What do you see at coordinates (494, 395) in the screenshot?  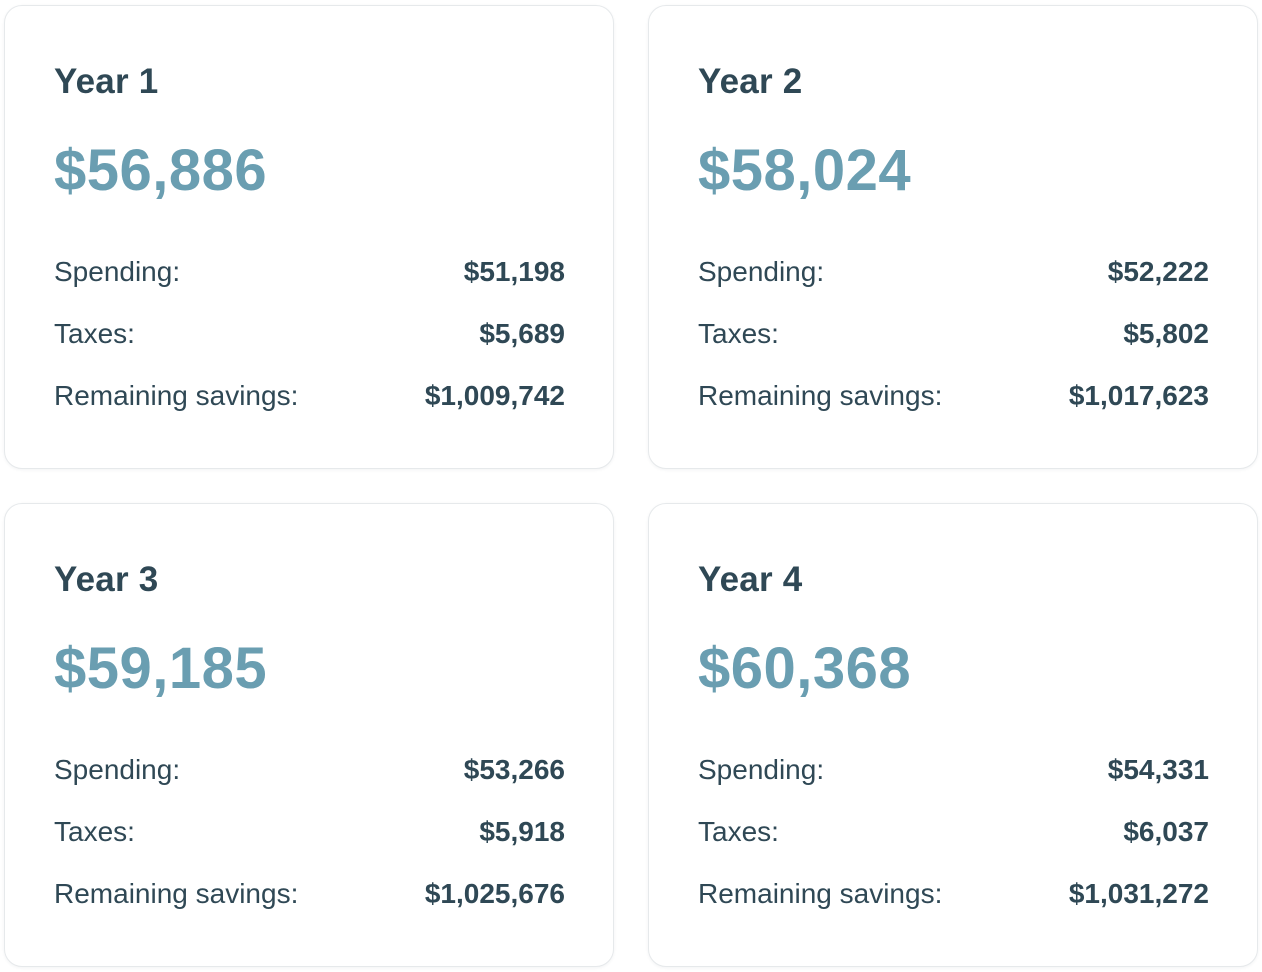 I see `remaining-savings-value: $1,009,742` at bounding box center [494, 395].